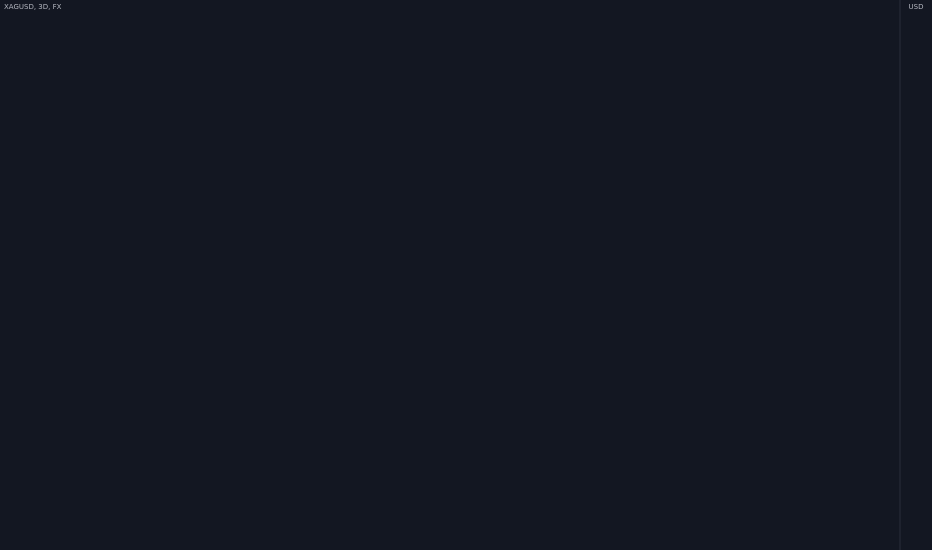 The image size is (932, 550). I want to click on chart-title: XAGUSD, 3D, FX, so click(33, 7).